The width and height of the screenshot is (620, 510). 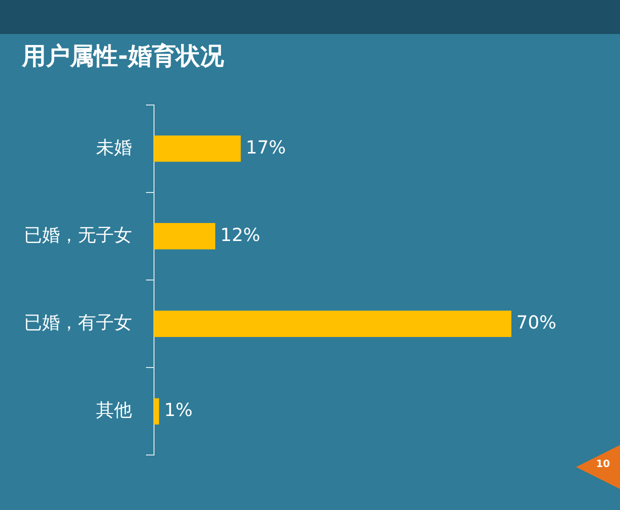 What do you see at coordinates (266, 147) in the screenshot?
I see `data-label: 17%` at bounding box center [266, 147].